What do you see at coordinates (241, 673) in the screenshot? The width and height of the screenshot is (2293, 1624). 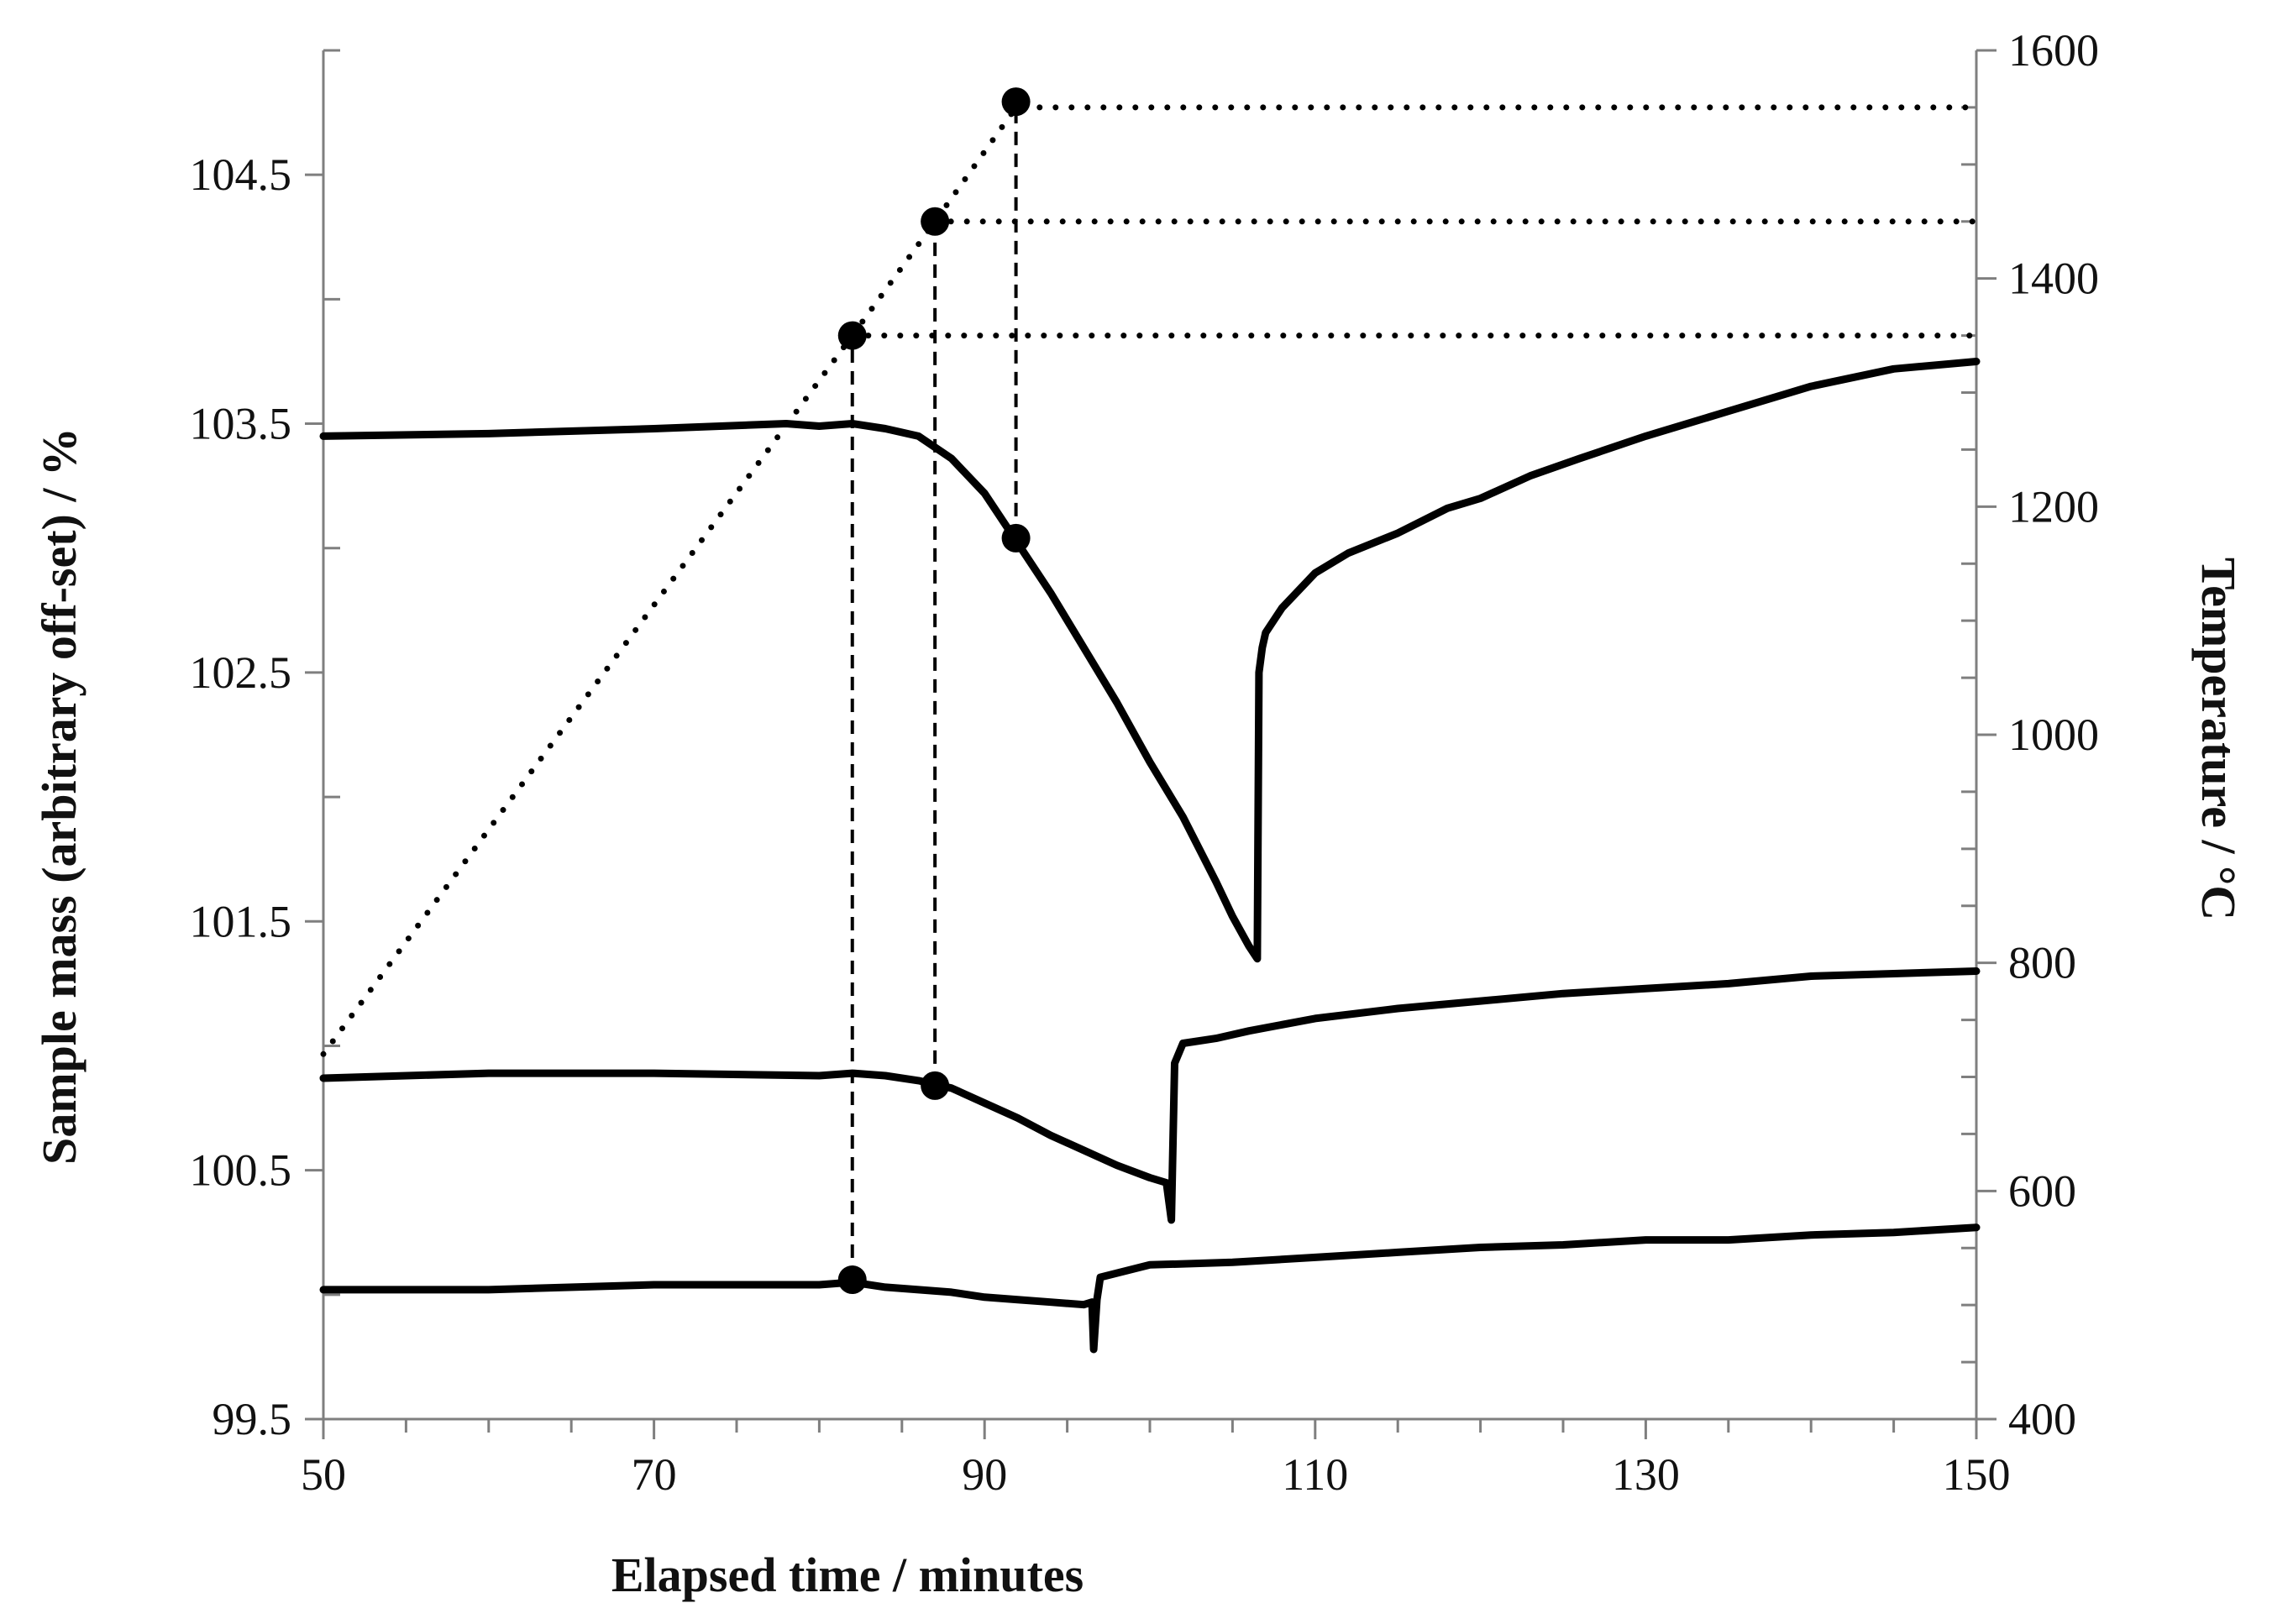 I see `y-tick-label: 102.5` at bounding box center [241, 673].